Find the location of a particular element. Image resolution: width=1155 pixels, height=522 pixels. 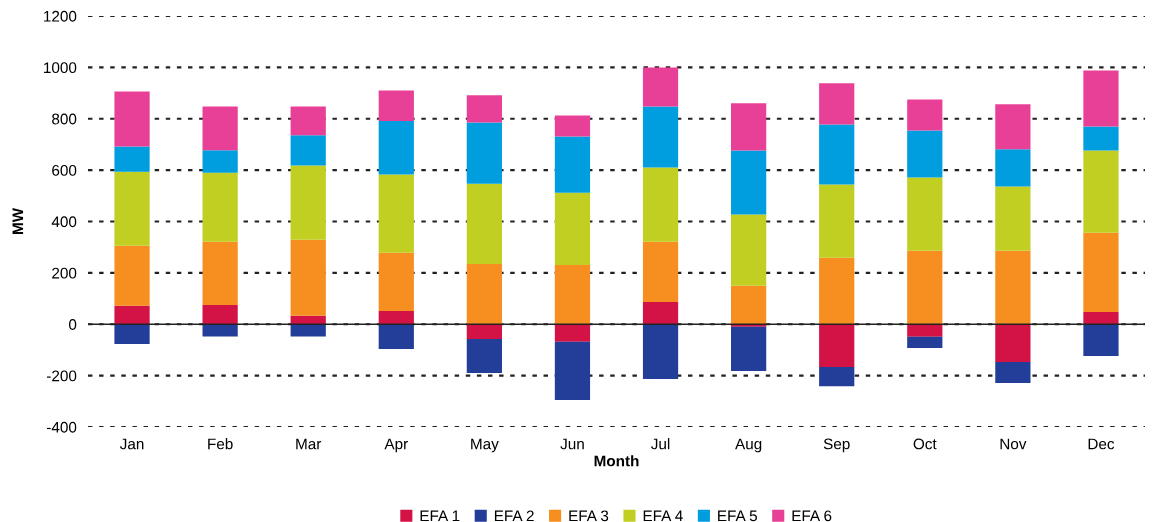

y-tick-label: 1000 is located at coordinates (60, 68).